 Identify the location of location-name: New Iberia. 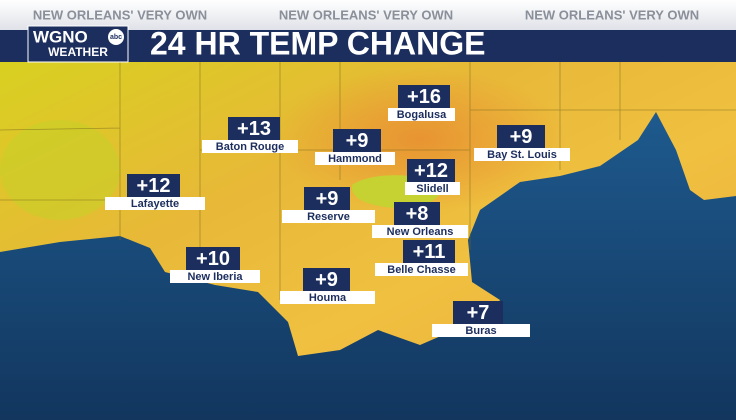
(215, 277).